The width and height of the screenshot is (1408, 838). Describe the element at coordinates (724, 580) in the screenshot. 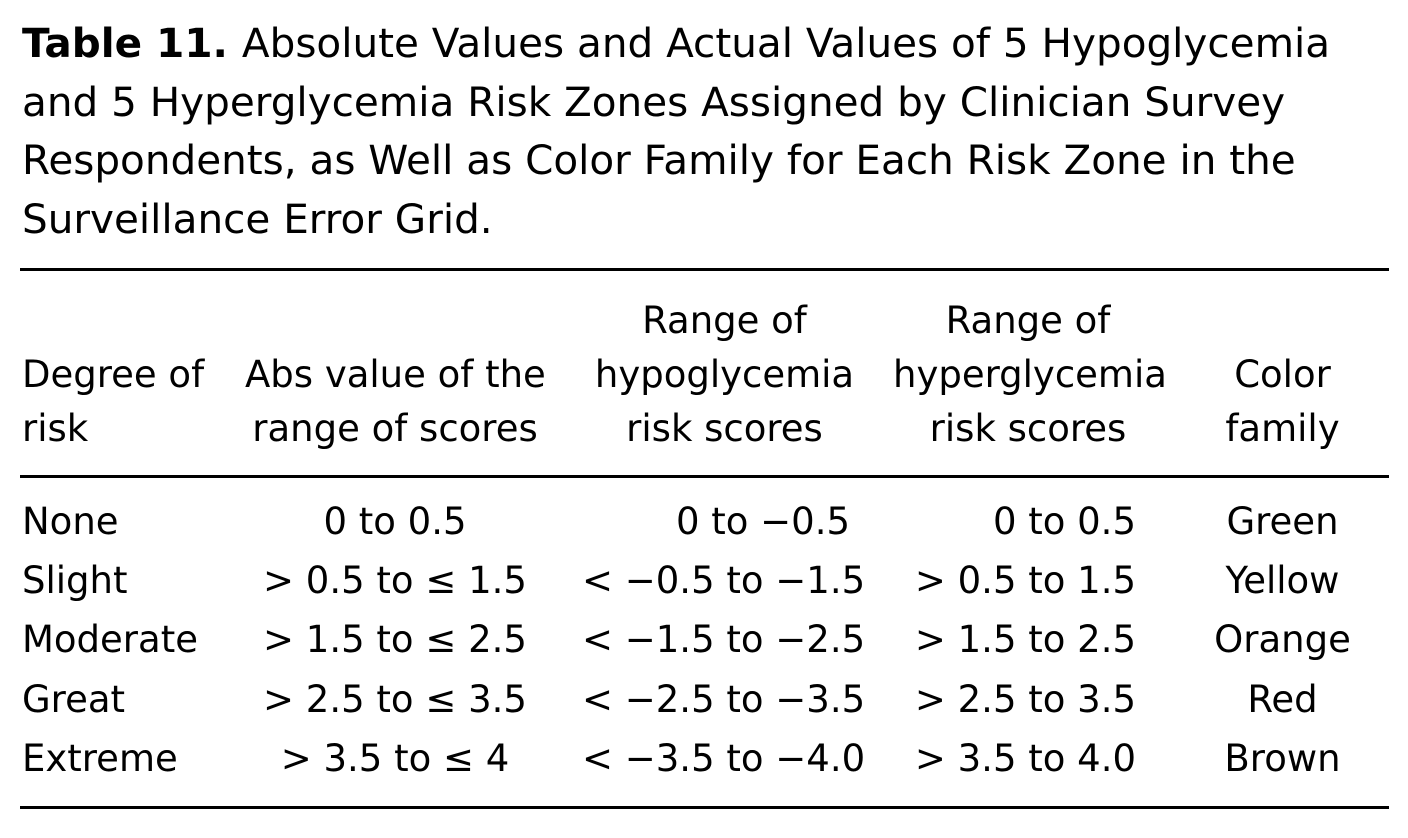

I see `cell-hypo: < −0.5 to −1.5` at that location.